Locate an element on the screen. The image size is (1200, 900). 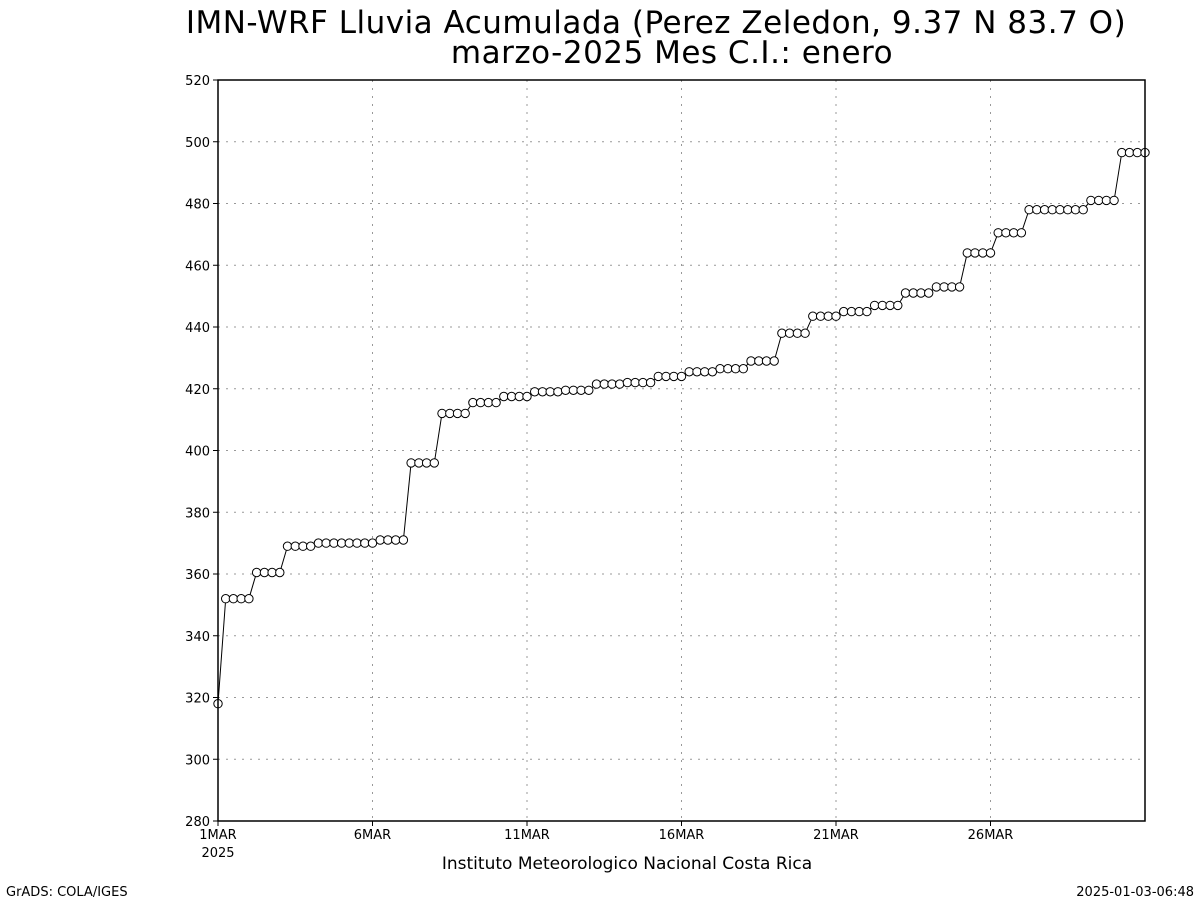
y-tick-label: 480 is located at coordinates (197, 205).